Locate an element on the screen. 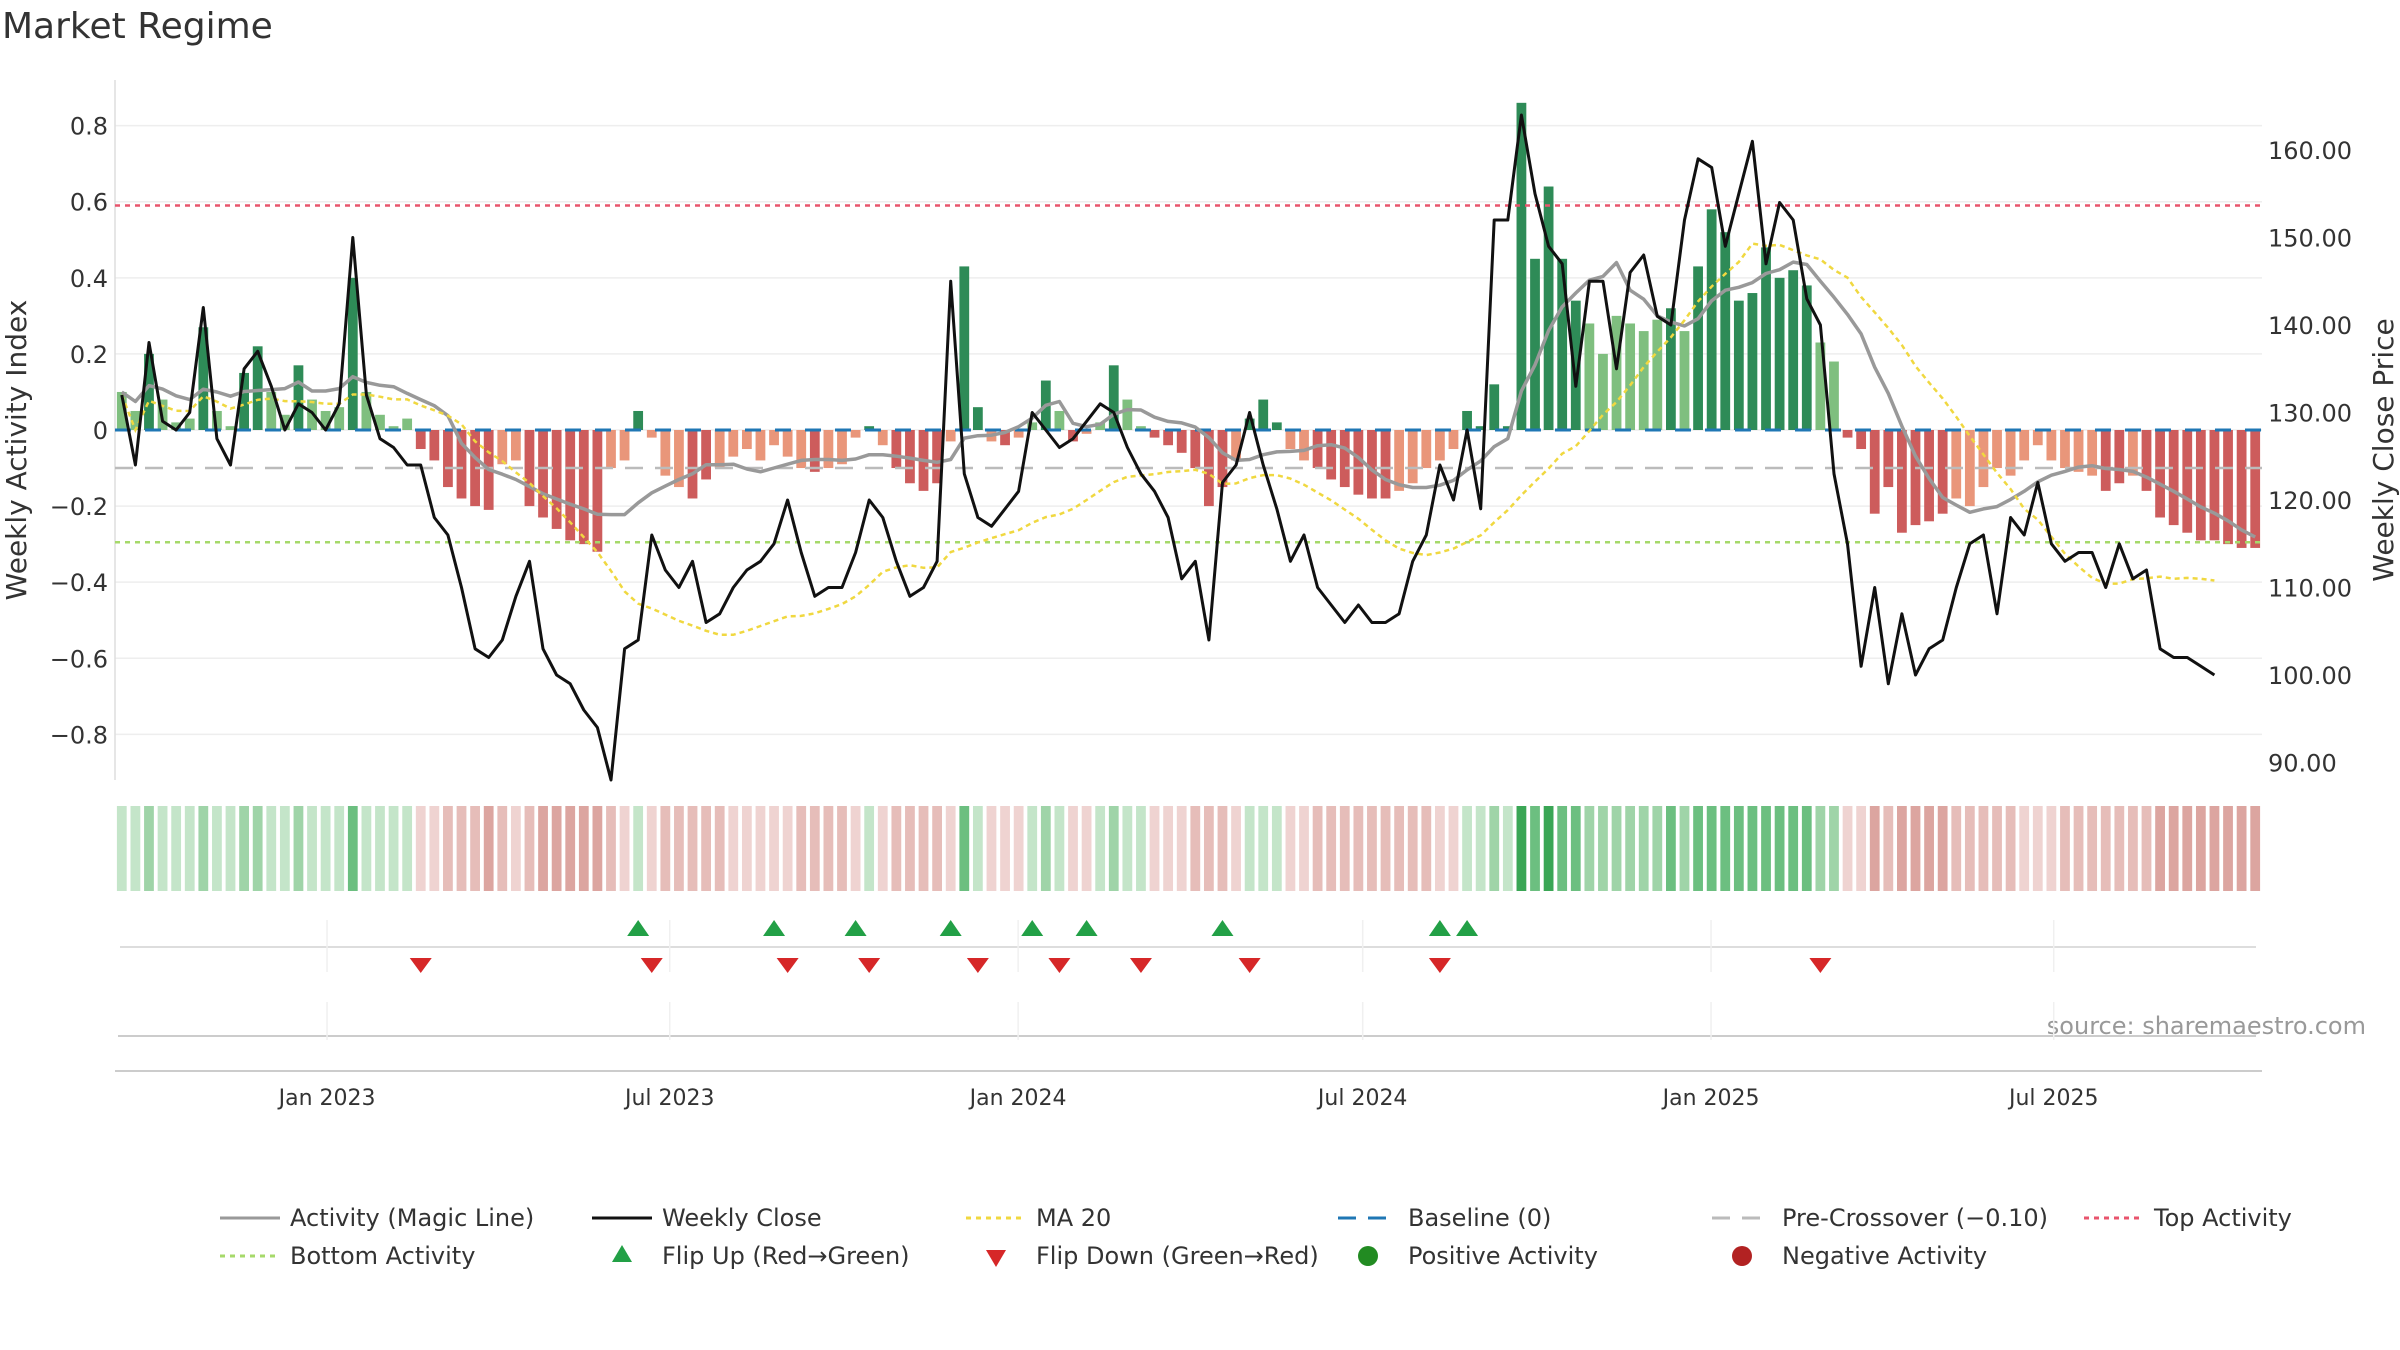  flip-up-icon is located at coordinates (622, 1253).